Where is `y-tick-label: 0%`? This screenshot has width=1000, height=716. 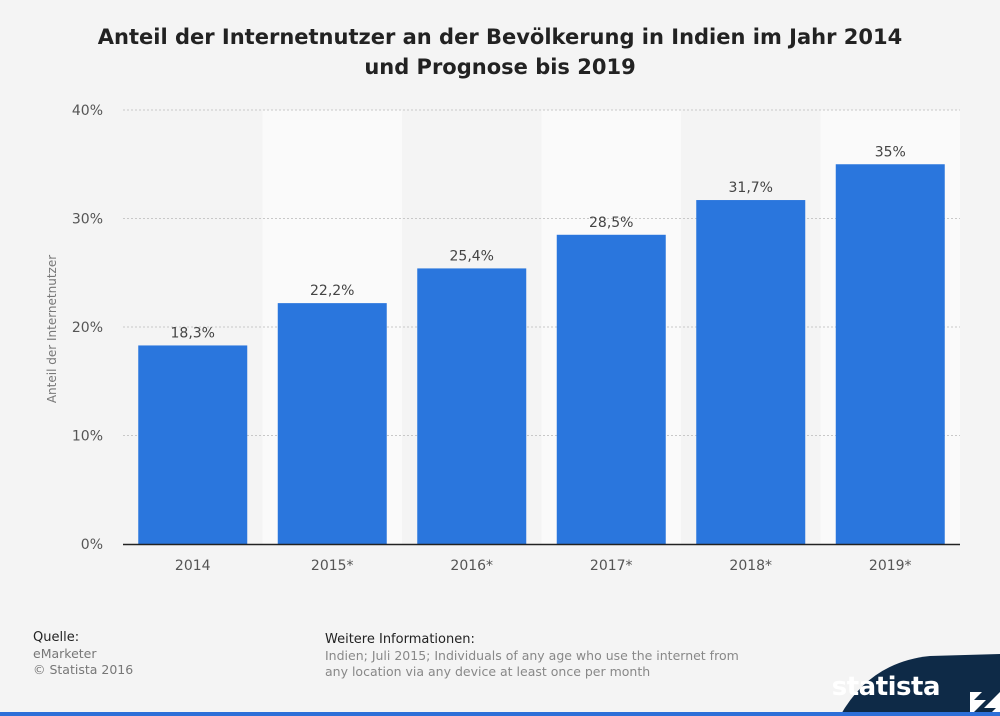
y-tick-label: 0% is located at coordinates (92, 545).